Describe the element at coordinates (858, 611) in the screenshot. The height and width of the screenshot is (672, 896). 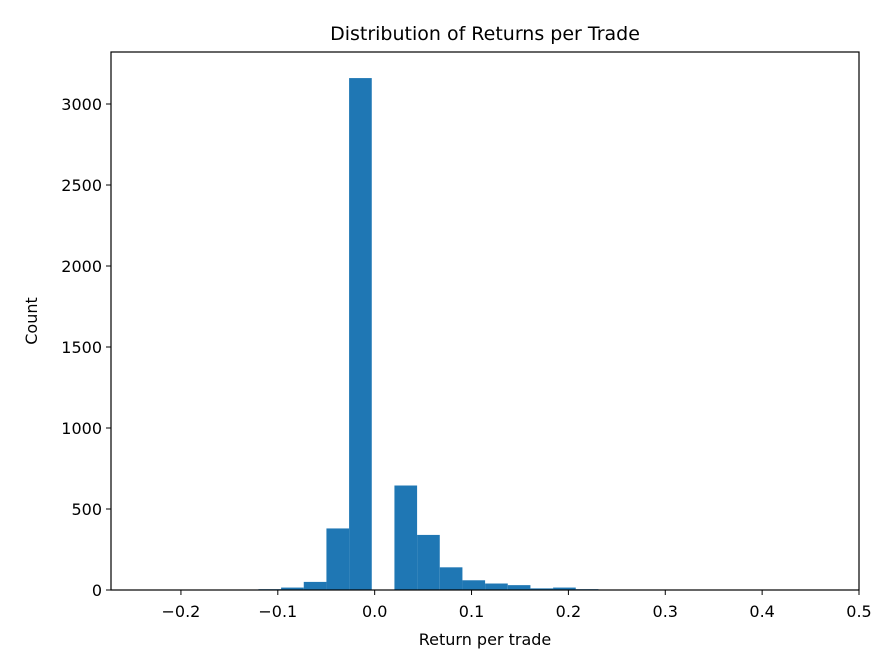
I see `x-tick-label: 0.5` at that location.